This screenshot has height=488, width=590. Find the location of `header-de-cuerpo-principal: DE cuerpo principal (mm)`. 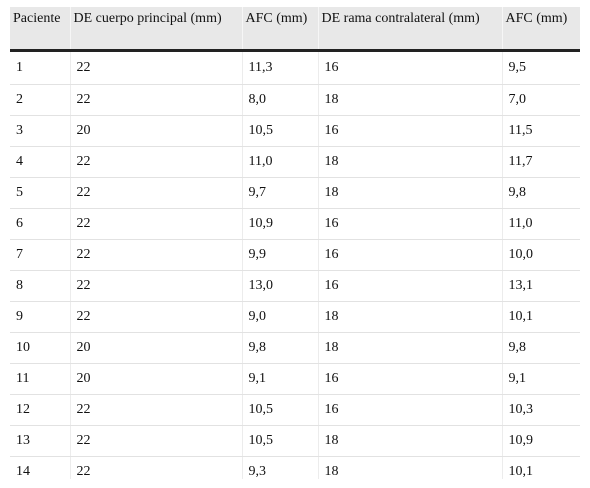

header-de-cuerpo-principal: DE cuerpo principal (mm) is located at coordinates (155, 29).